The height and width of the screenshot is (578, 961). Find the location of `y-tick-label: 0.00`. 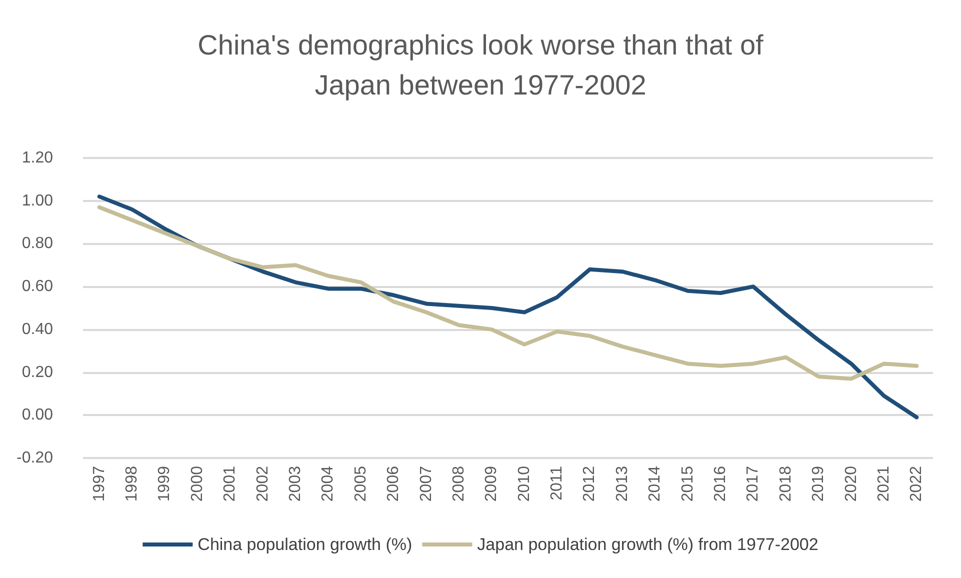

y-tick-label: 0.00 is located at coordinates (38, 415).